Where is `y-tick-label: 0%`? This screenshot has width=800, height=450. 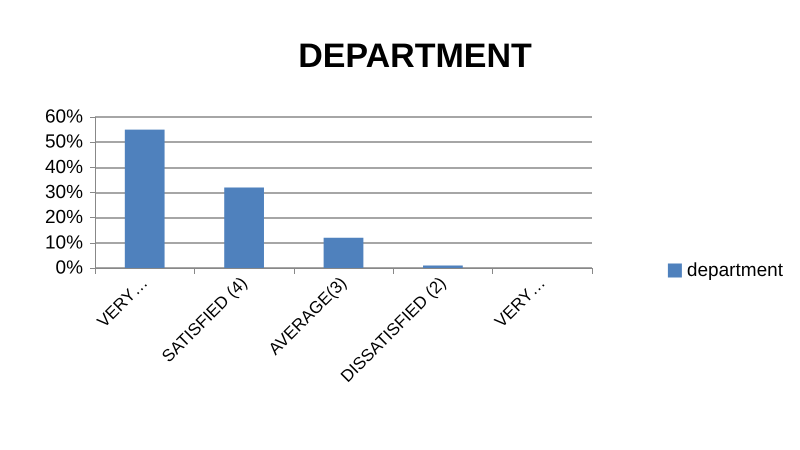
y-tick-label: 0% is located at coordinates (70, 268).